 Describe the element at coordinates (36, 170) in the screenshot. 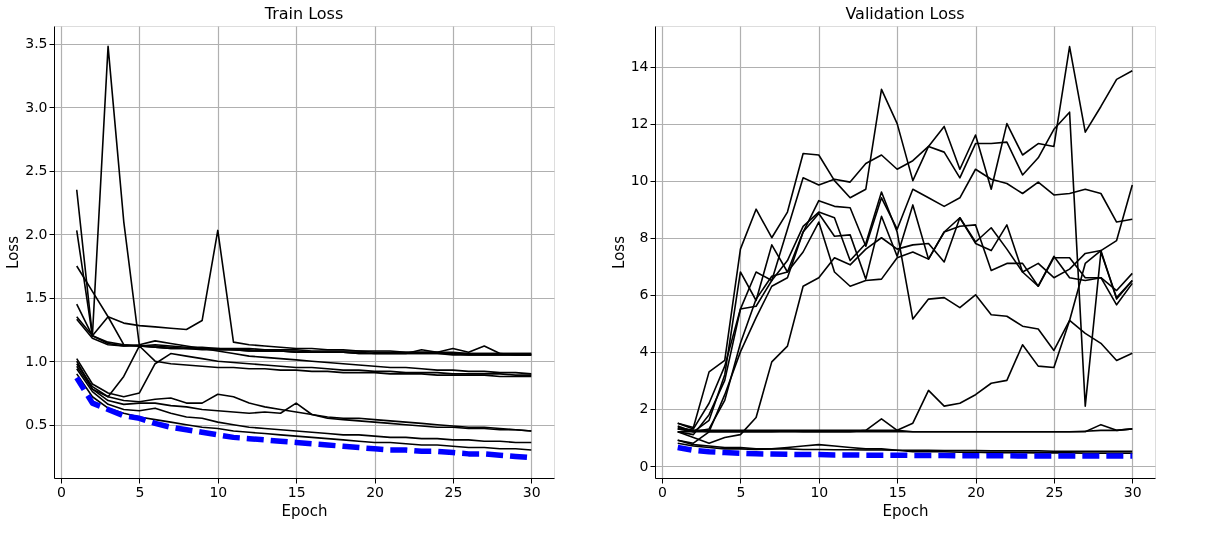

I see `y-tick-label: 2.5` at that location.